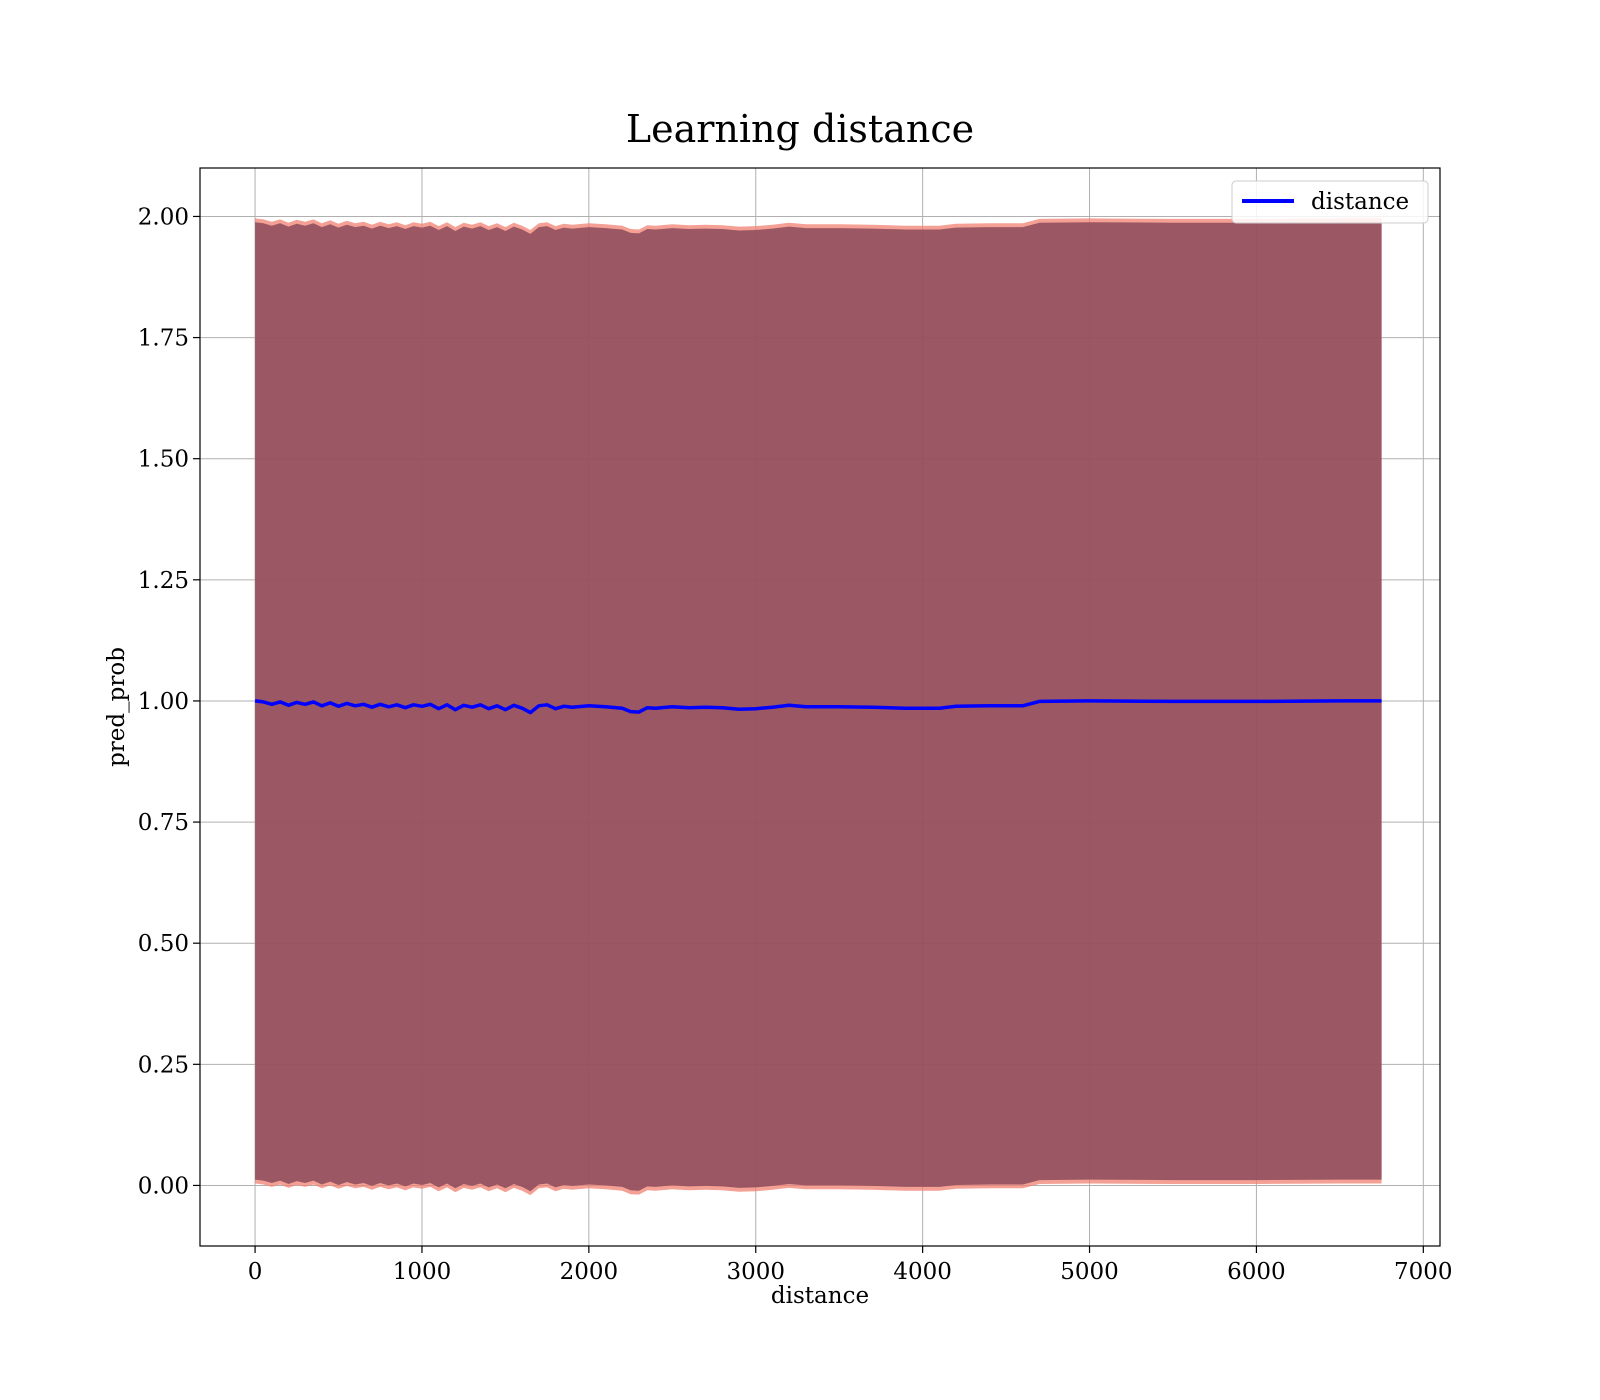 The height and width of the screenshot is (1400, 1600). I want to click on y-tick-label: 0.25, so click(163, 1065).